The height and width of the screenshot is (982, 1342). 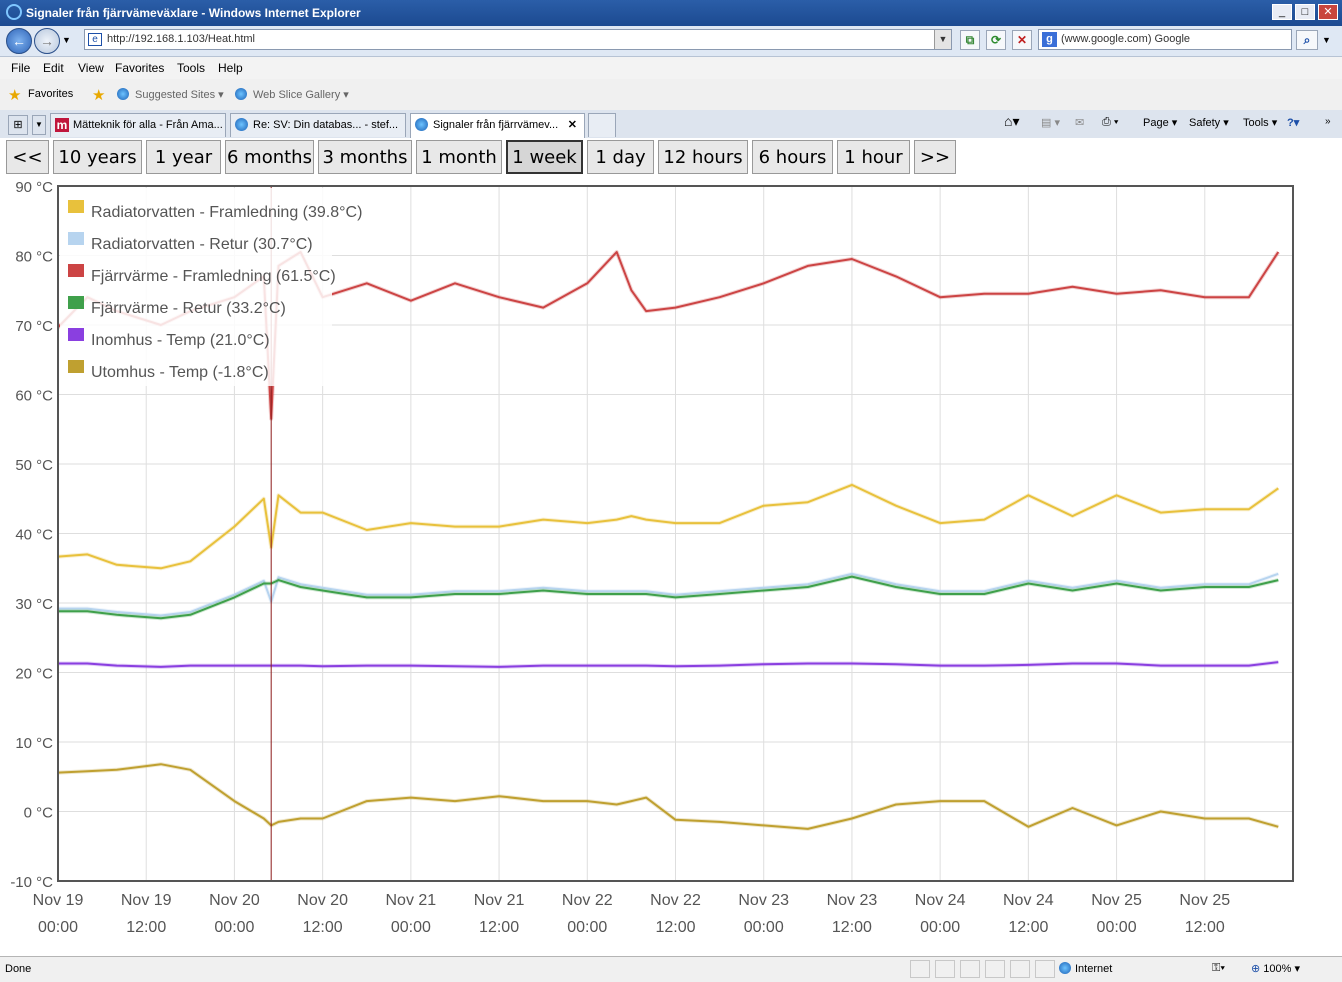 I want to click on security-zone: Internet, so click(x=1085, y=968).